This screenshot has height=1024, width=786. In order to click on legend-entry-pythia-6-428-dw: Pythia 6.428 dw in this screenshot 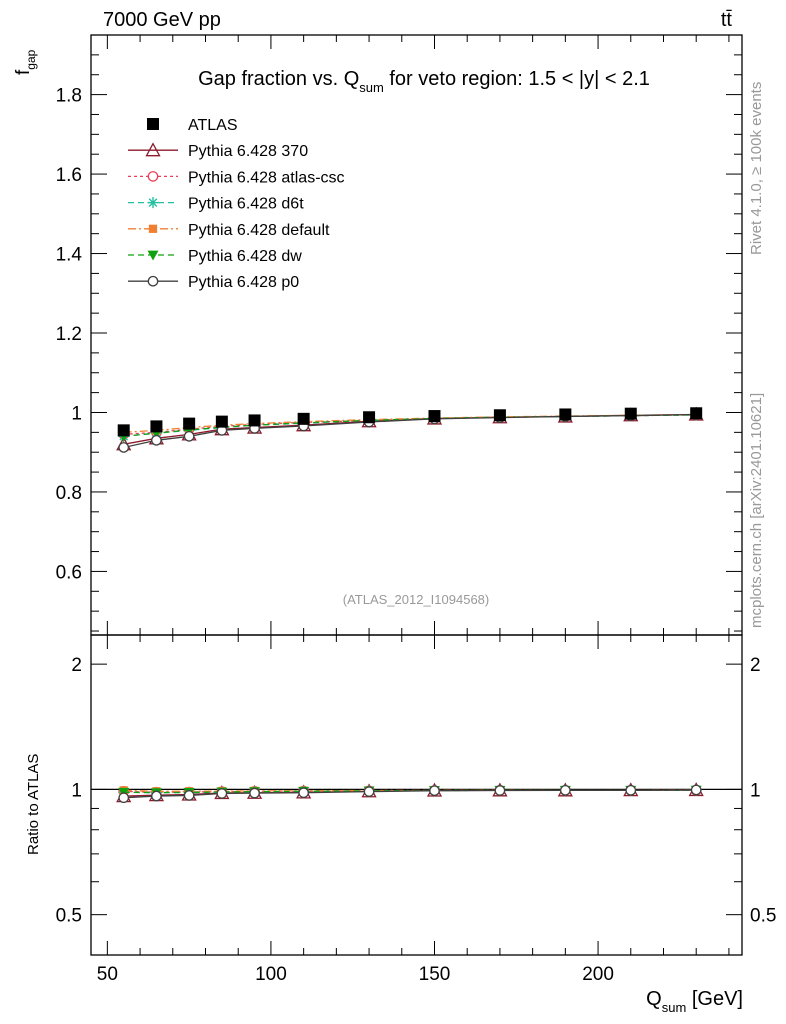, I will do `click(215, 256)`.